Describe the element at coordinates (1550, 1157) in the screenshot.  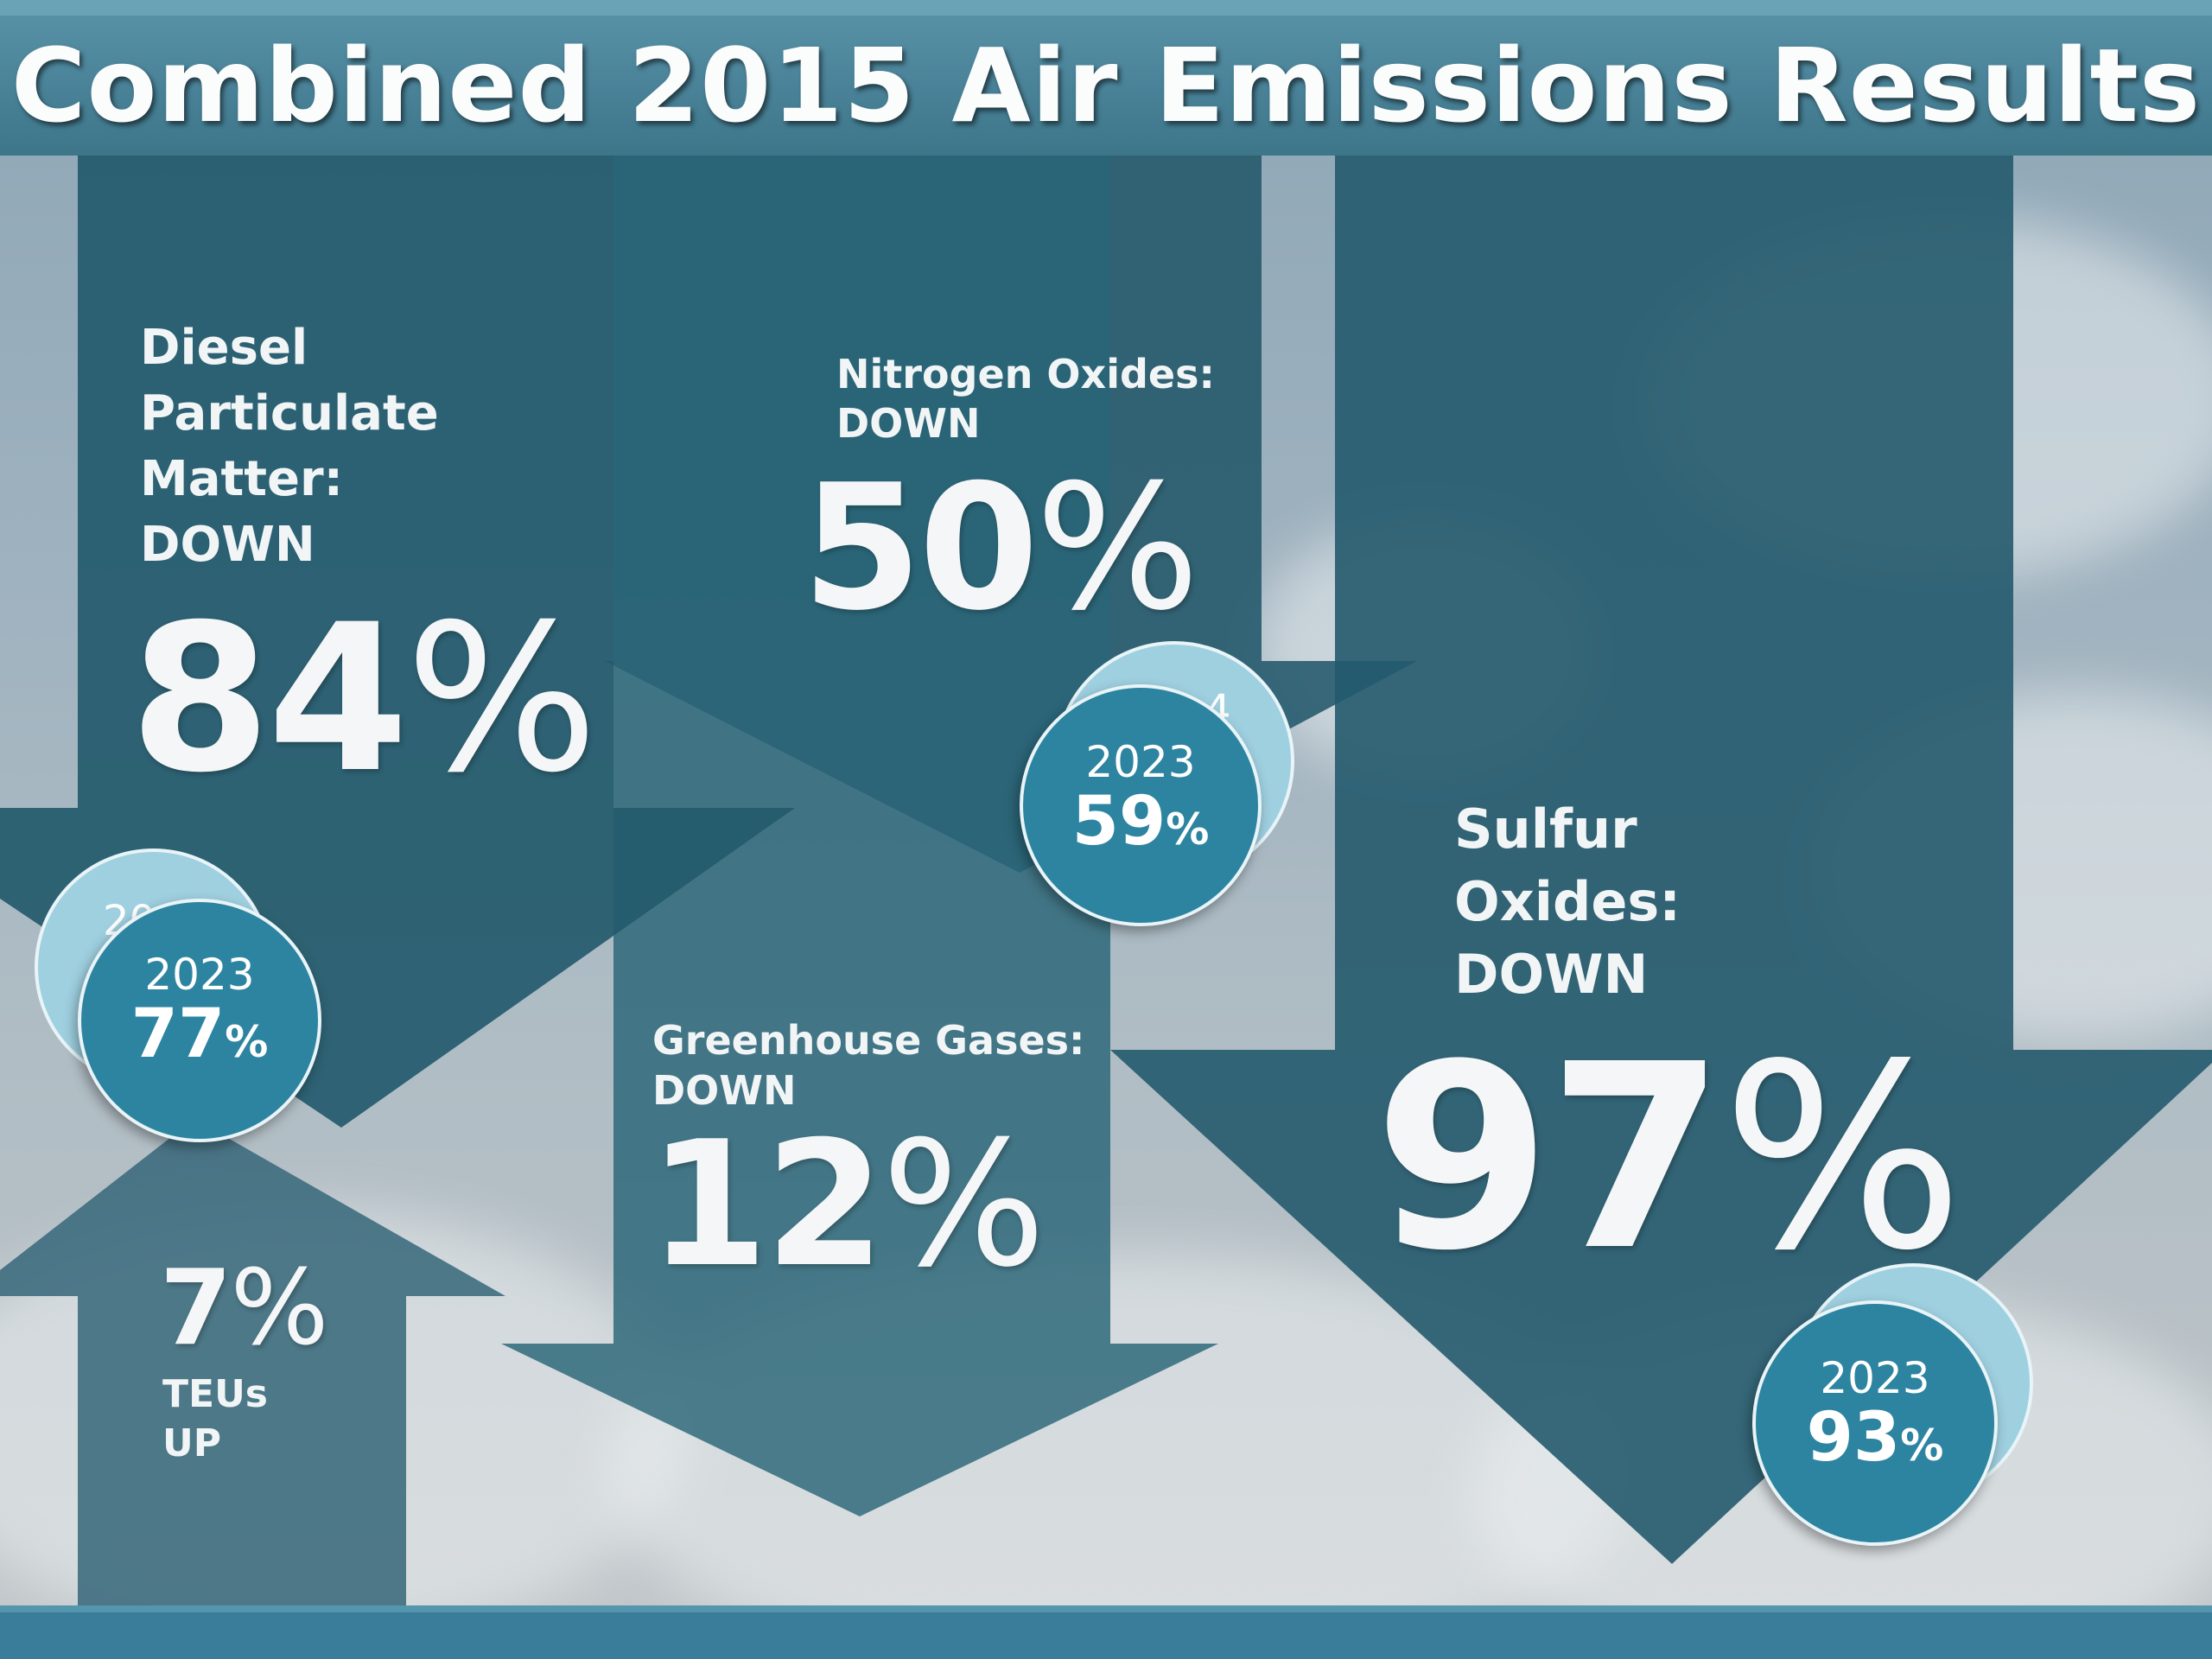
I see `sox-value-number: 97` at that location.